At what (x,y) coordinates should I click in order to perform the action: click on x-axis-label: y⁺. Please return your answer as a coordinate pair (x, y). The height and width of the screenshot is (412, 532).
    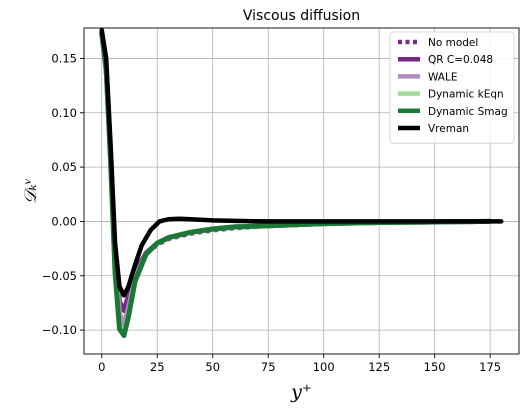
    Looking at the image, I should click on (301, 392).